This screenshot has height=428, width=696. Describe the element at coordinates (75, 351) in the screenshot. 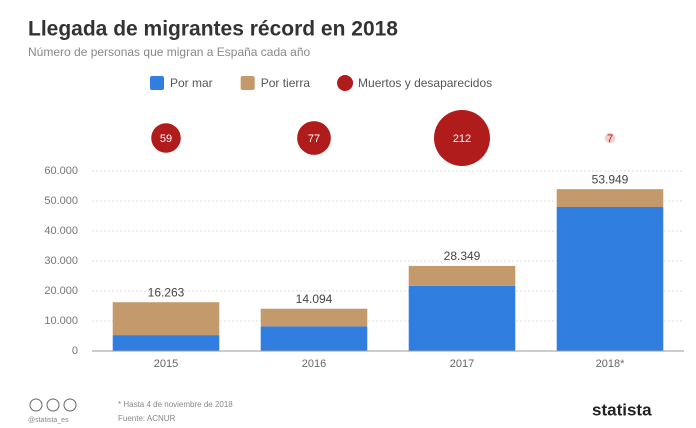

I see `y-tick-label: 0` at that location.